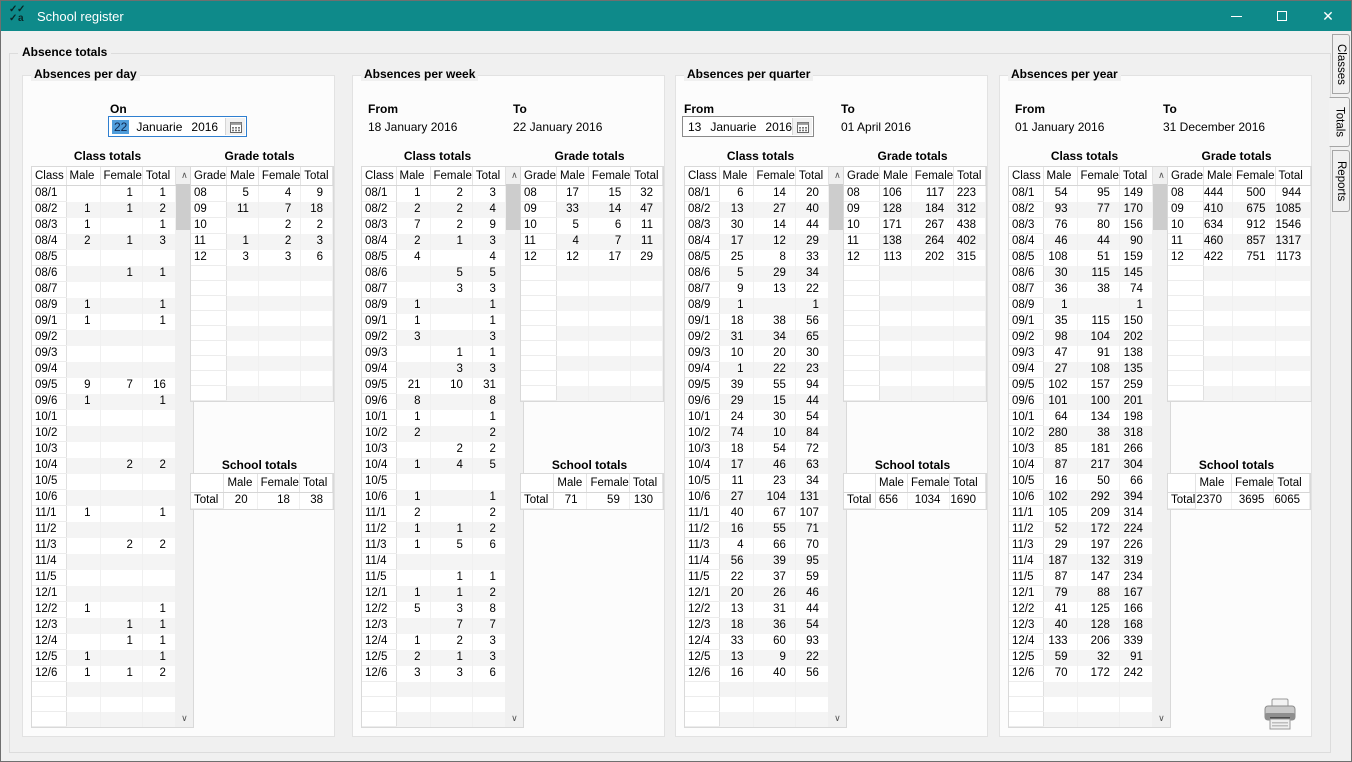 Image resolution: width=1352 pixels, height=762 pixels. What do you see at coordinates (1339, 122) in the screenshot?
I see `tab-totals: Totals` at bounding box center [1339, 122].